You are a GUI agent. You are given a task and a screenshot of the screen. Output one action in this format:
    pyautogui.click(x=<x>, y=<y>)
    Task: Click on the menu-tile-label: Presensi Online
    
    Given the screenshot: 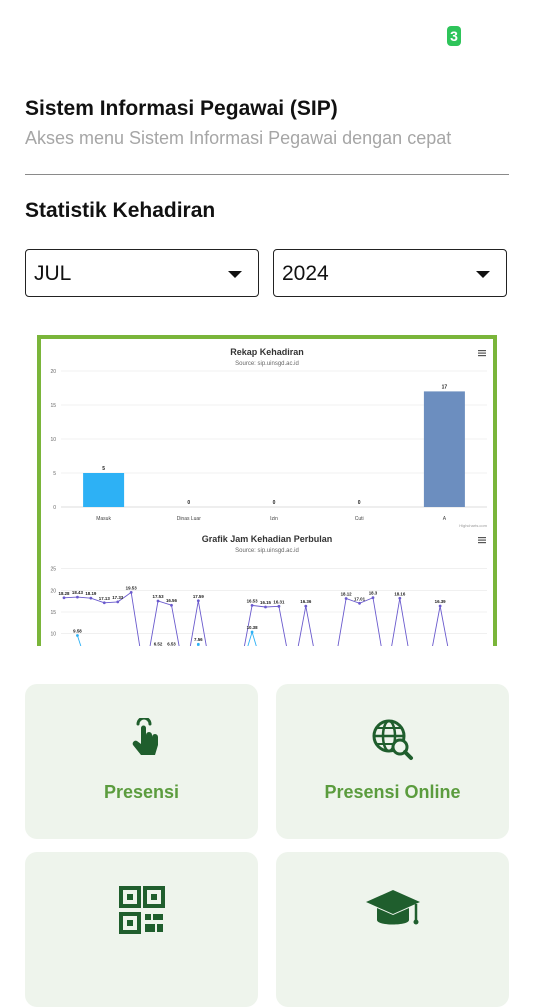 What is the action you would take?
    pyautogui.click(x=392, y=792)
    